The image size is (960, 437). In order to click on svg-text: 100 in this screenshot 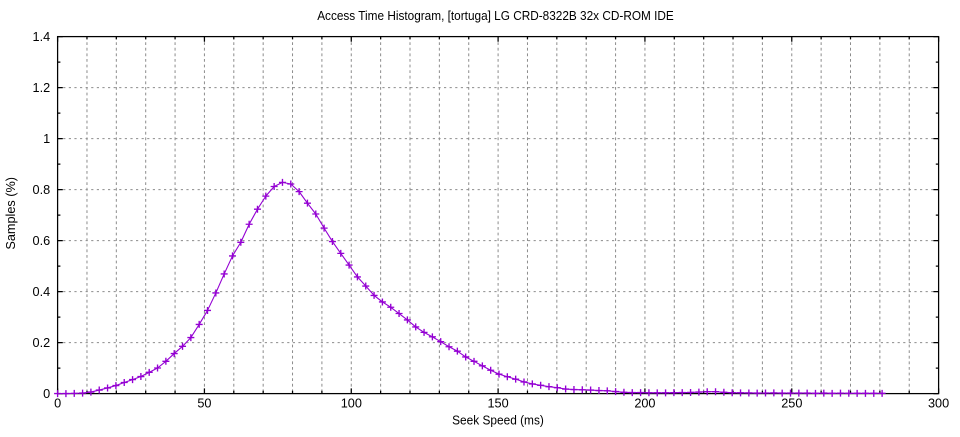, I will do `click(351, 404)`.